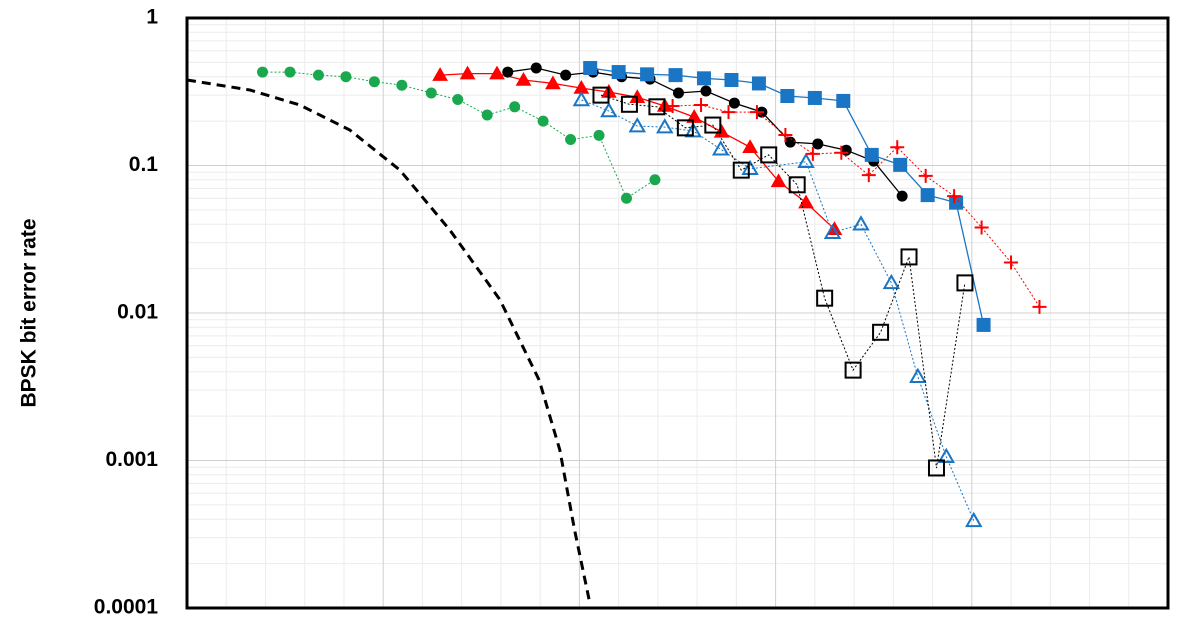 The height and width of the screenshot is (626, 1196). What do you see at coordinates (131, 459) in the screenshot?
I see `y-tick-label: 0.001` at bounding box center [131, 459].